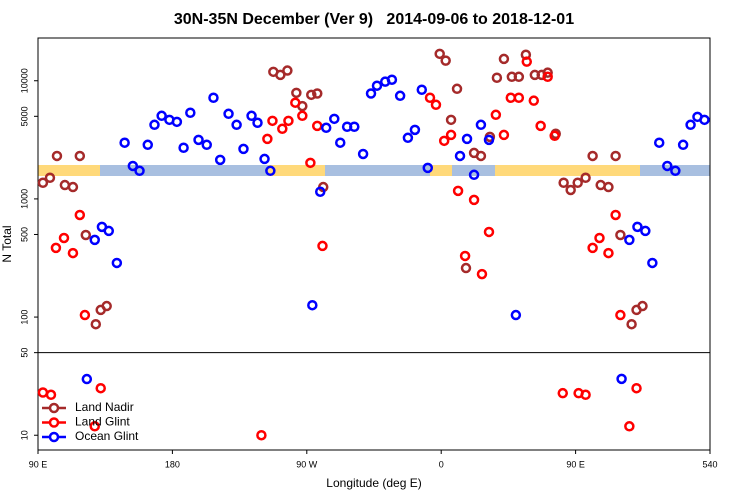 Image resolution: width=750 pixels, height=500 pixels. I want to click on x-tick-label: 90 W, so click(307, 464).